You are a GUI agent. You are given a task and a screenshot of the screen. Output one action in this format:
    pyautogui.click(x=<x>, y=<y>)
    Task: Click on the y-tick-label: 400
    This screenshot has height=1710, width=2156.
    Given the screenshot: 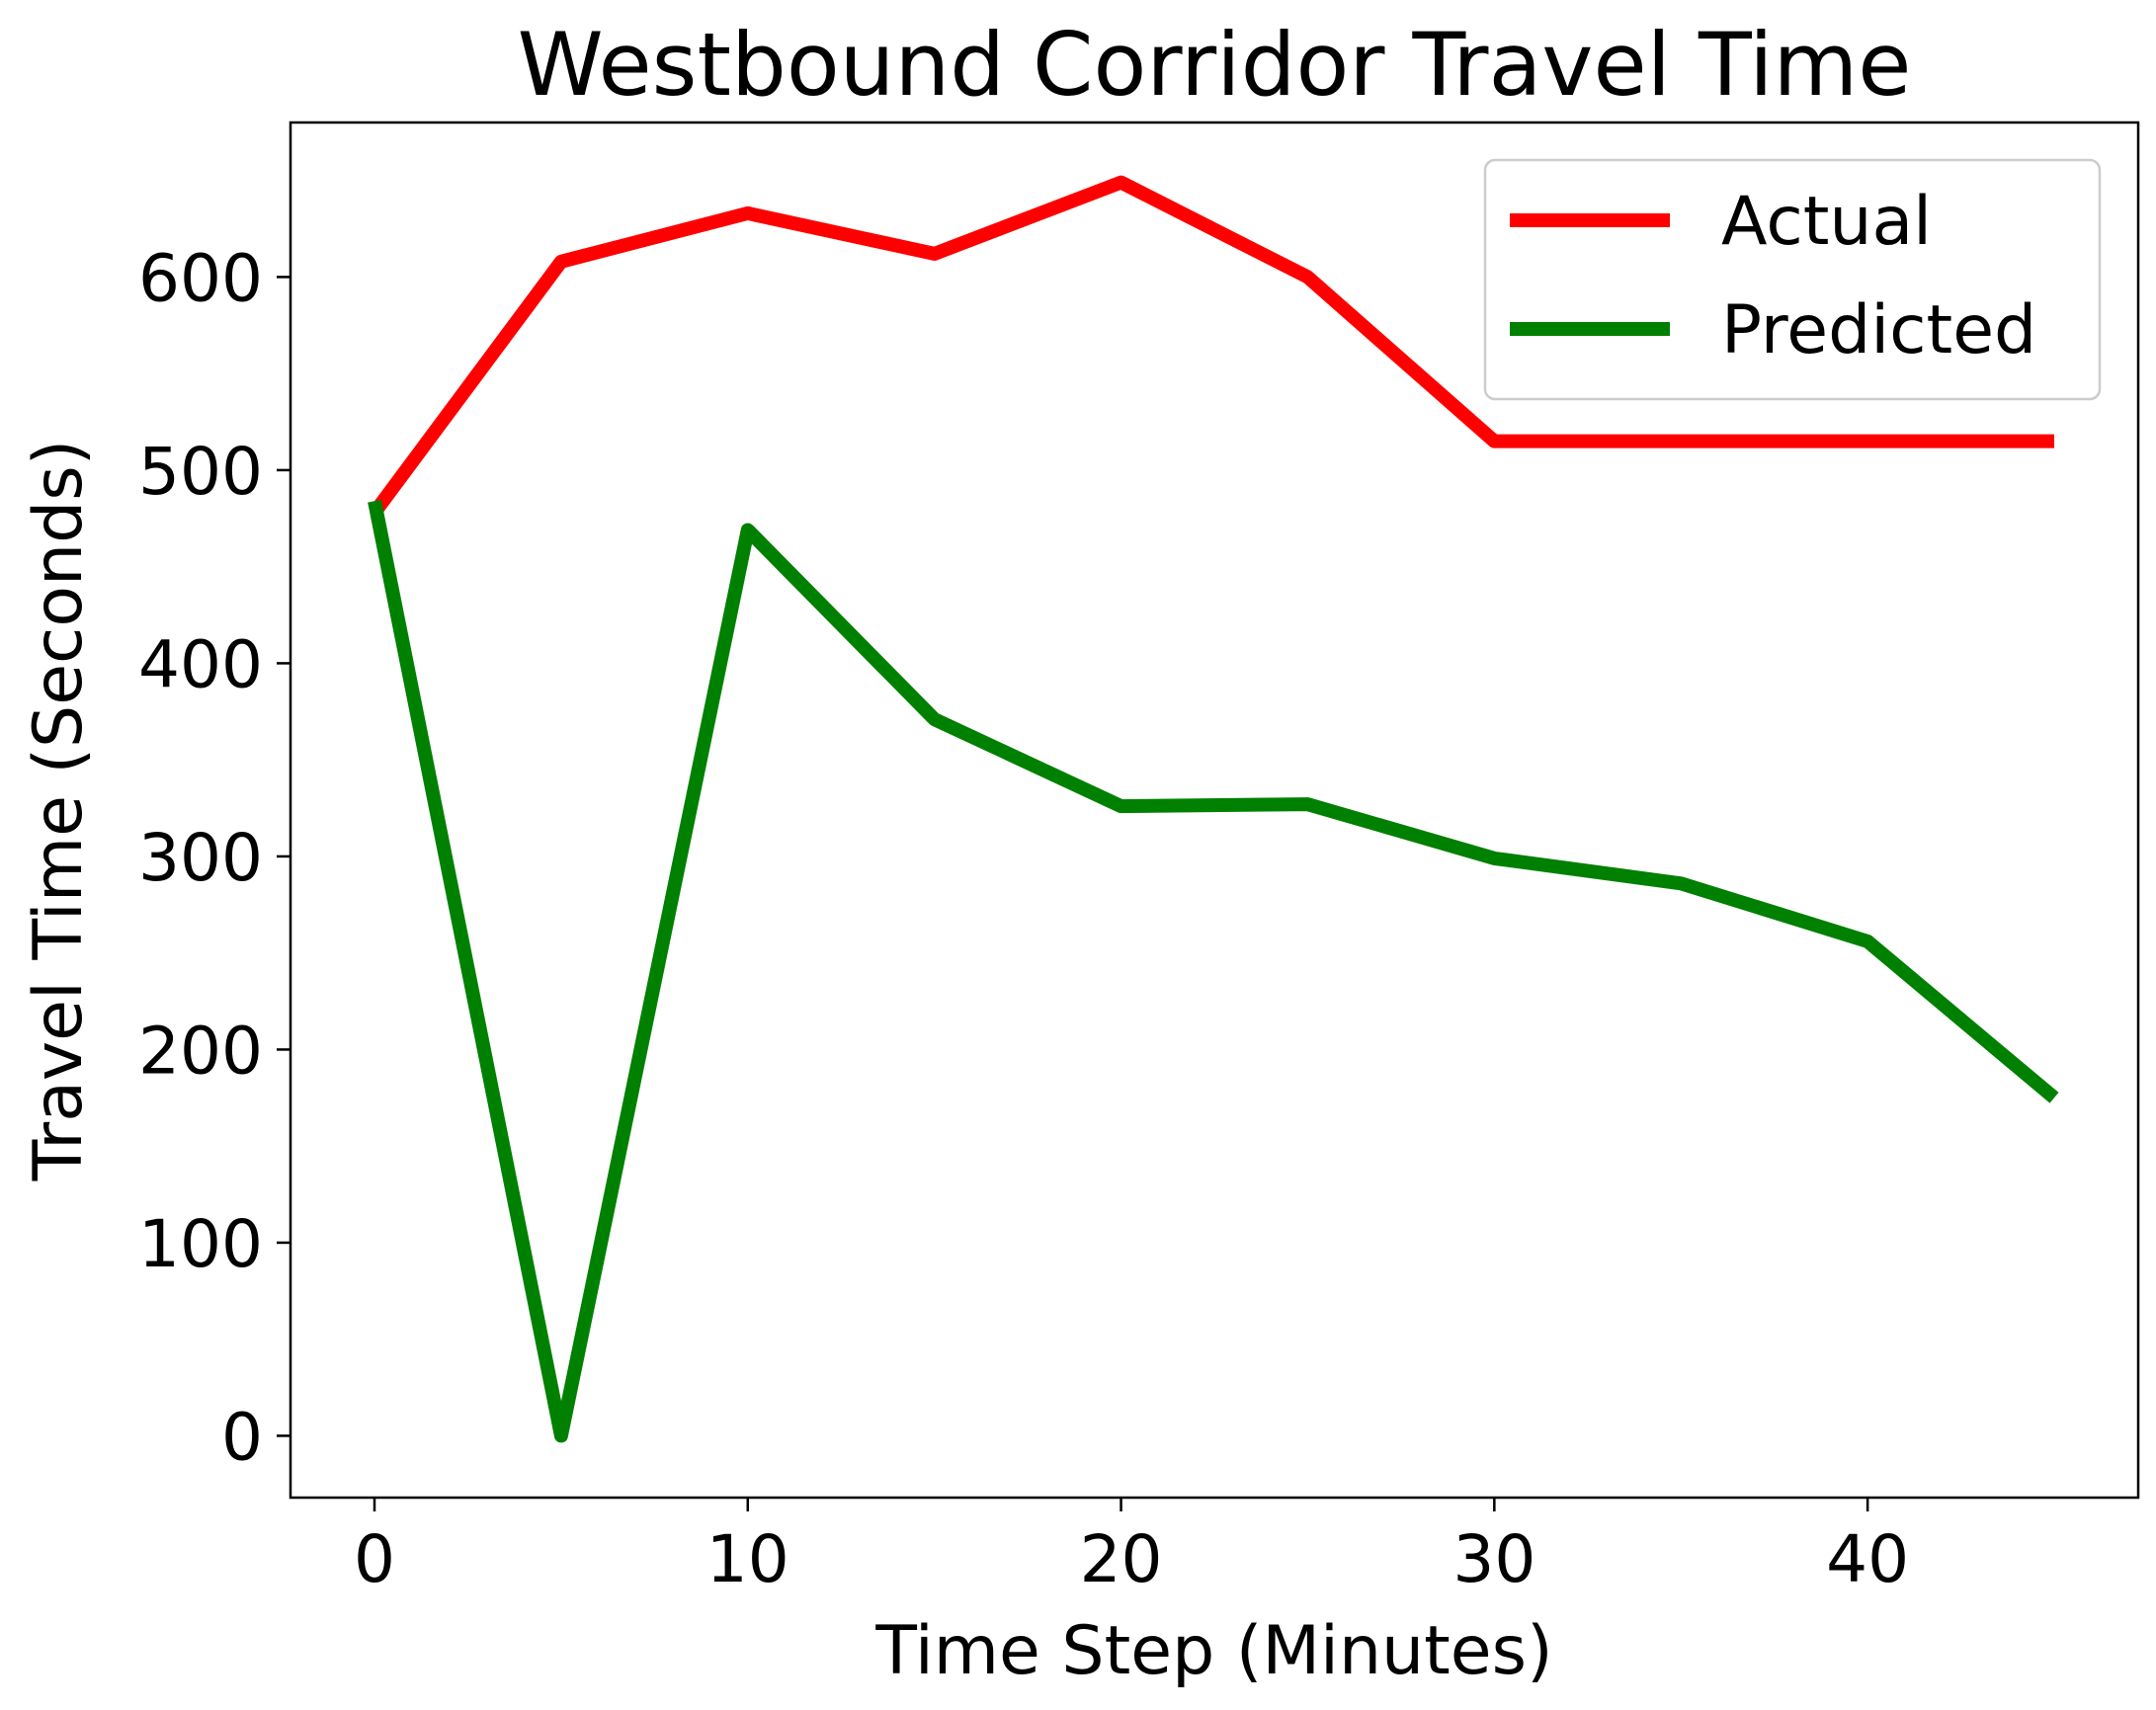 What is the action you would take?
    pyautogui.click(x=201, y=664)
    